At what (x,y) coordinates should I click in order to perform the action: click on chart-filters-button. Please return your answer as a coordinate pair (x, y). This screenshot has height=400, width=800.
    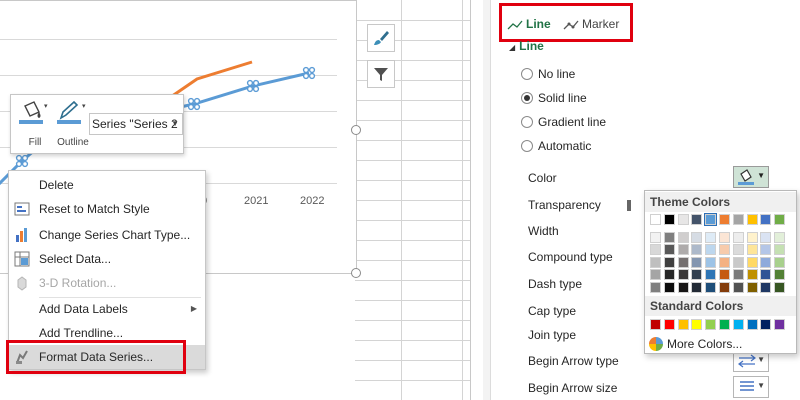
    Looking at the image, I should click on (381, 74).